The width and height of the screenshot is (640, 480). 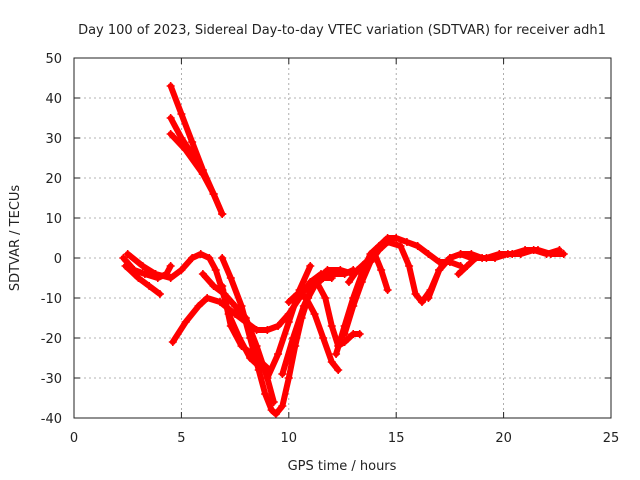 I want to click on y-axis-label: SDTVAR / TECUs, so click(x=15, y=238).